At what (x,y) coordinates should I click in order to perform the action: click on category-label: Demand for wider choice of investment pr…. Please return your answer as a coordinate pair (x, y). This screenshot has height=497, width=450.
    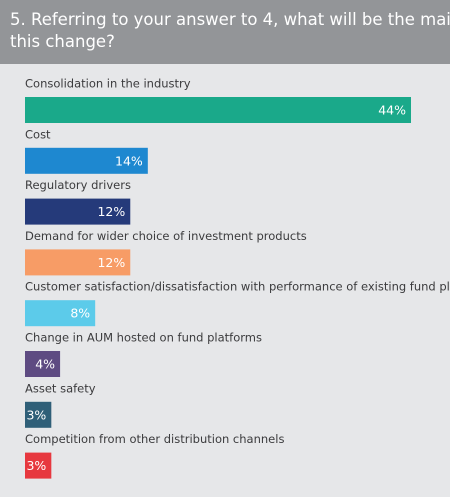
    Looking at the image, I should click on (166, 236).